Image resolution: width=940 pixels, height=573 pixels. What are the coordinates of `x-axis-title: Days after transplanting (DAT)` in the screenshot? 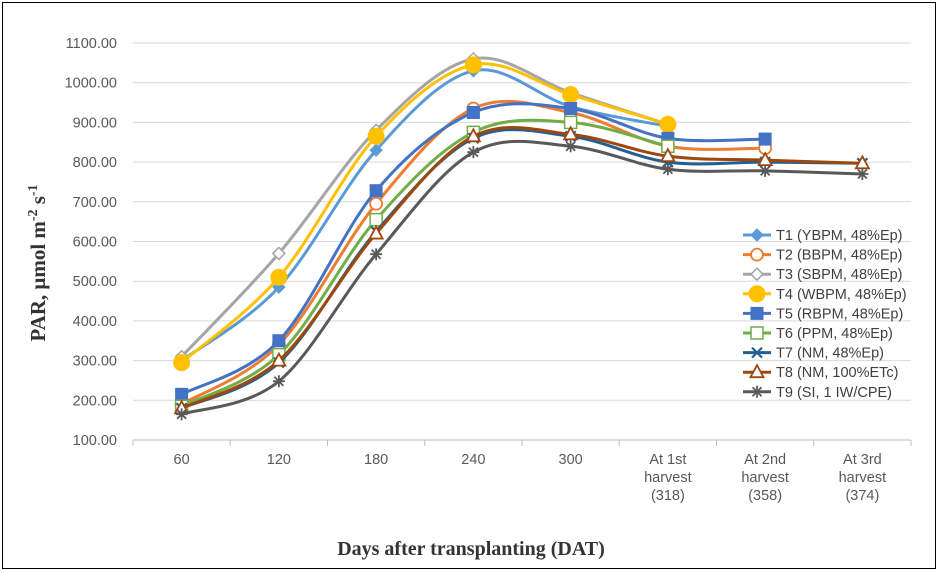 It's located at (471, 549).